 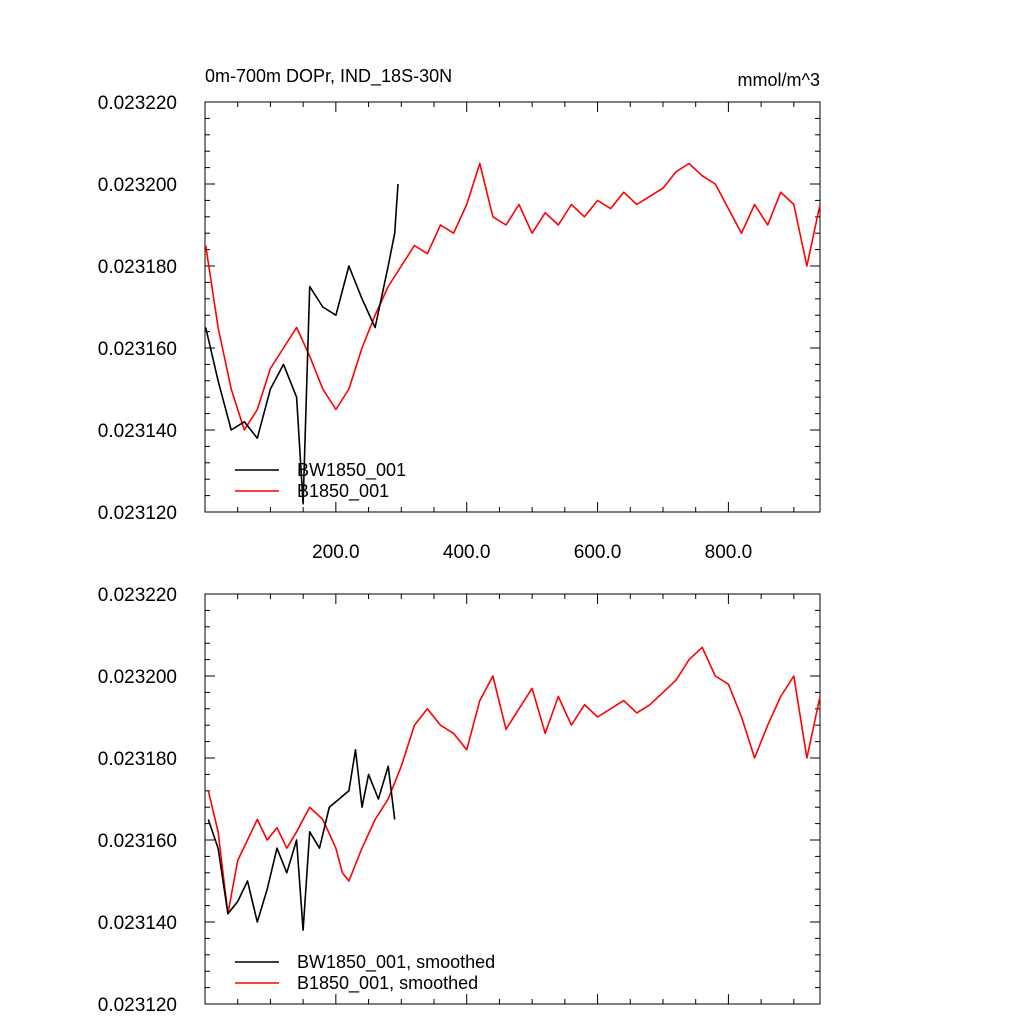 I want to click on units-label: mmol/m^3, so click(x=779, y=80).